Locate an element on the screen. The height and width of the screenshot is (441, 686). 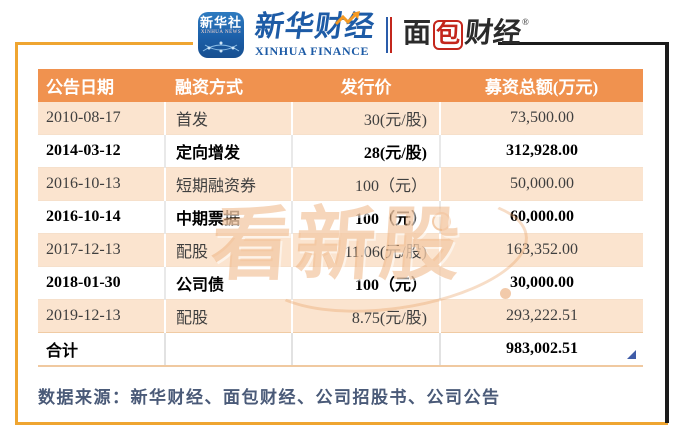
frame-black-top-line is located at coordinates (583, 43).